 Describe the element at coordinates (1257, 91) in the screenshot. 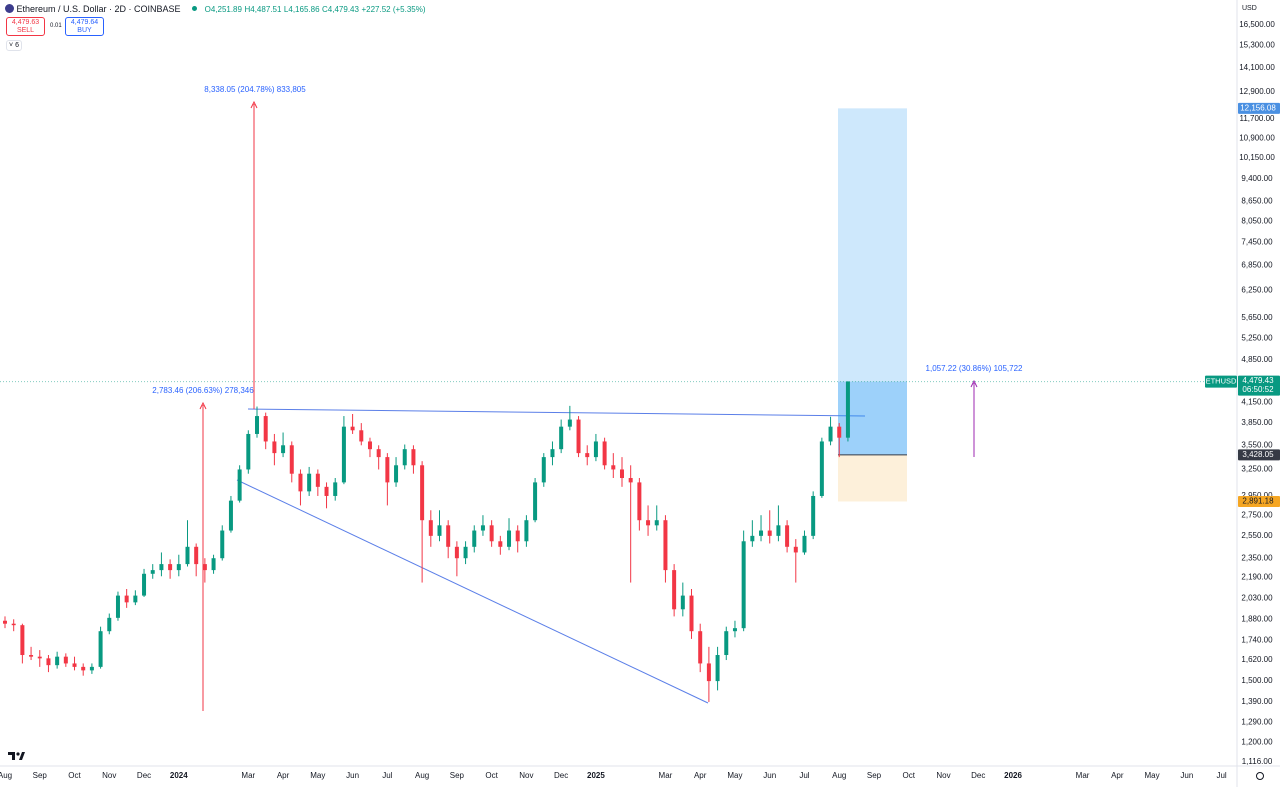

I see `y-tick-label: 12,900.00` at that location.